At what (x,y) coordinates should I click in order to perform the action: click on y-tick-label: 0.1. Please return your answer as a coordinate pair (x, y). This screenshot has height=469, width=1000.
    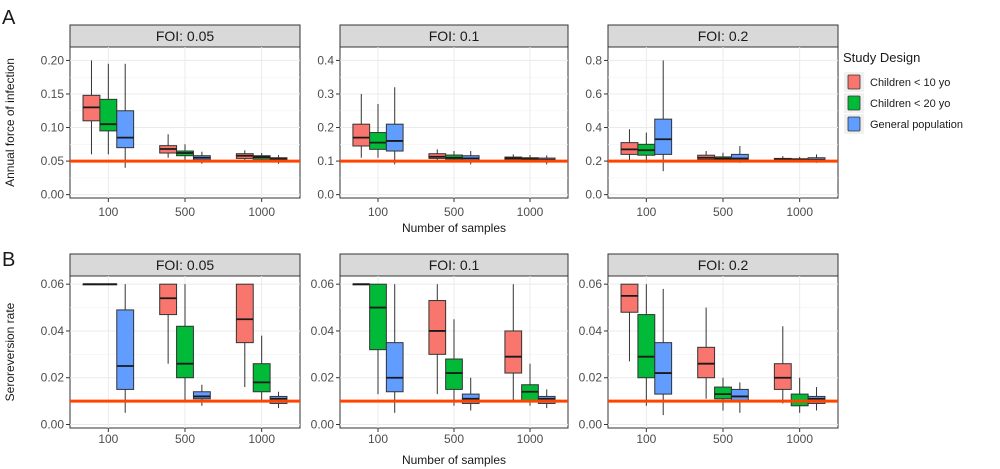
    Looking at the image, I should click on (325, 161).